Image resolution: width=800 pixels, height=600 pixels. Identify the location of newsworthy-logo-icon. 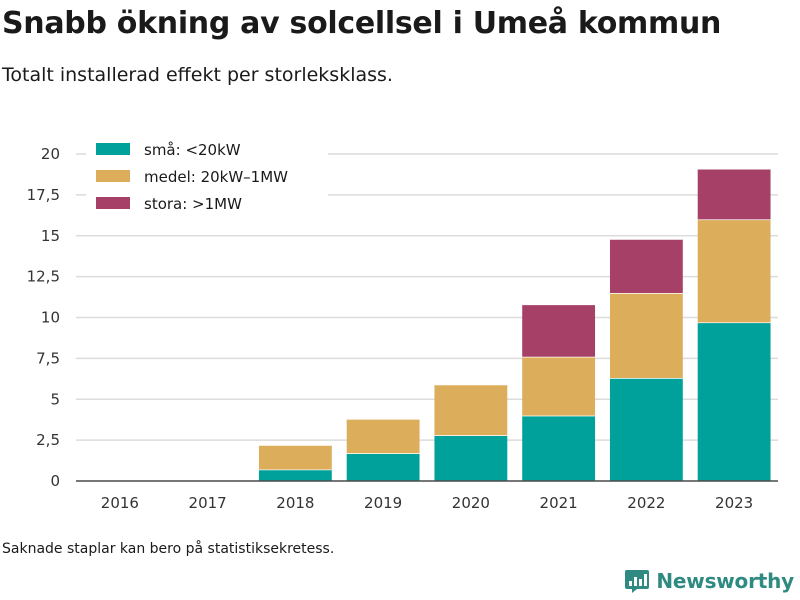
(637, 581).